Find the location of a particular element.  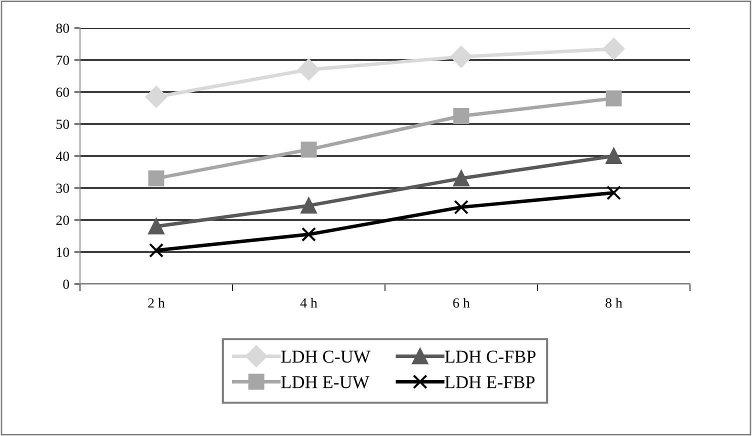

x-tick-label: 6 h is located at coordinates (461, 303).